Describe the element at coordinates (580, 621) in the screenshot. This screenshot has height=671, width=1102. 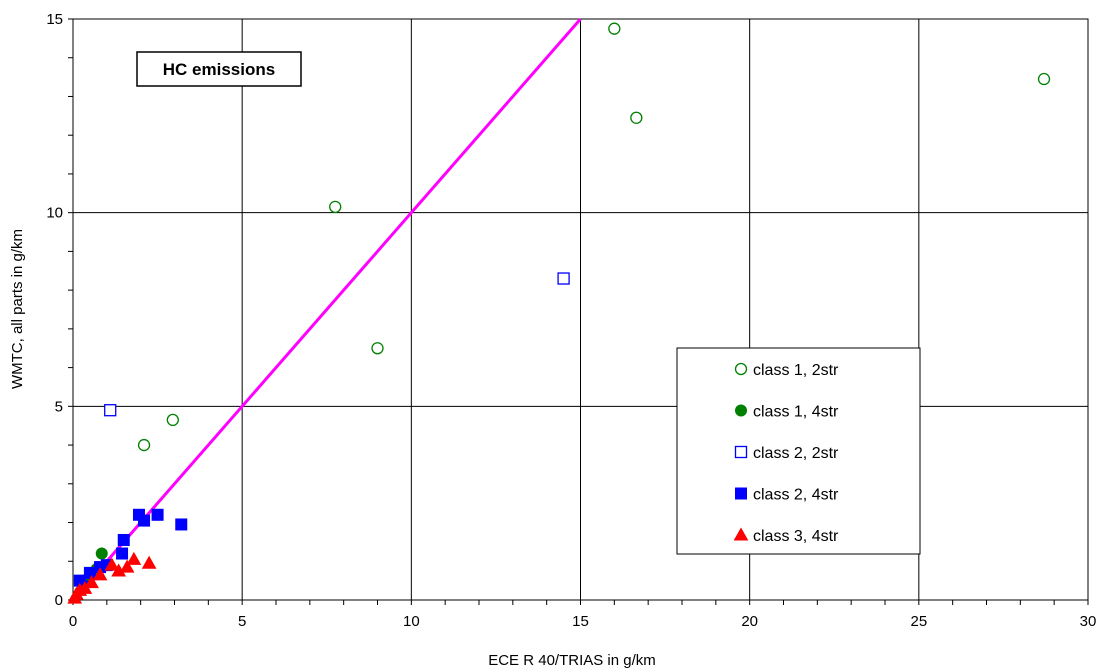
I see `x-tick-label: 15` at that location.